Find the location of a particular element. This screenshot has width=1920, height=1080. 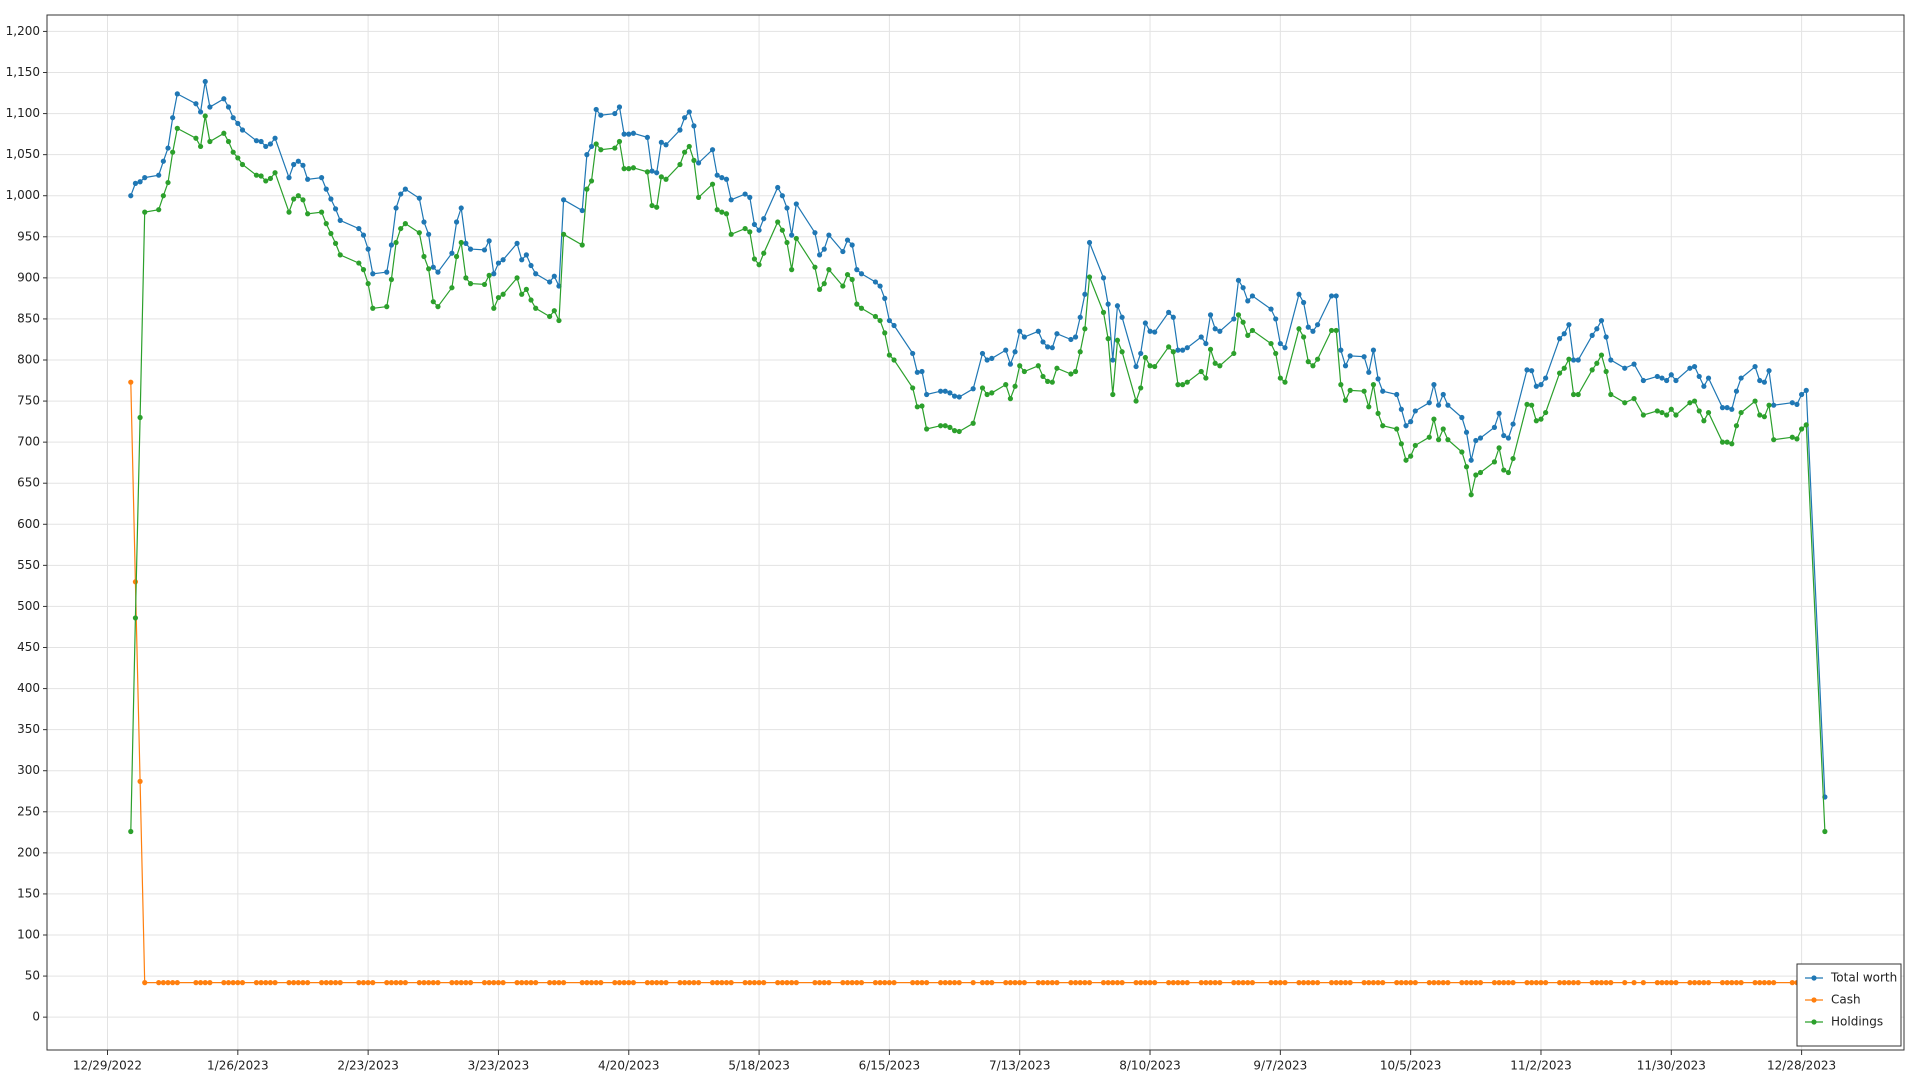

y-tick-label: 400 is located at coordinates (28, 688).